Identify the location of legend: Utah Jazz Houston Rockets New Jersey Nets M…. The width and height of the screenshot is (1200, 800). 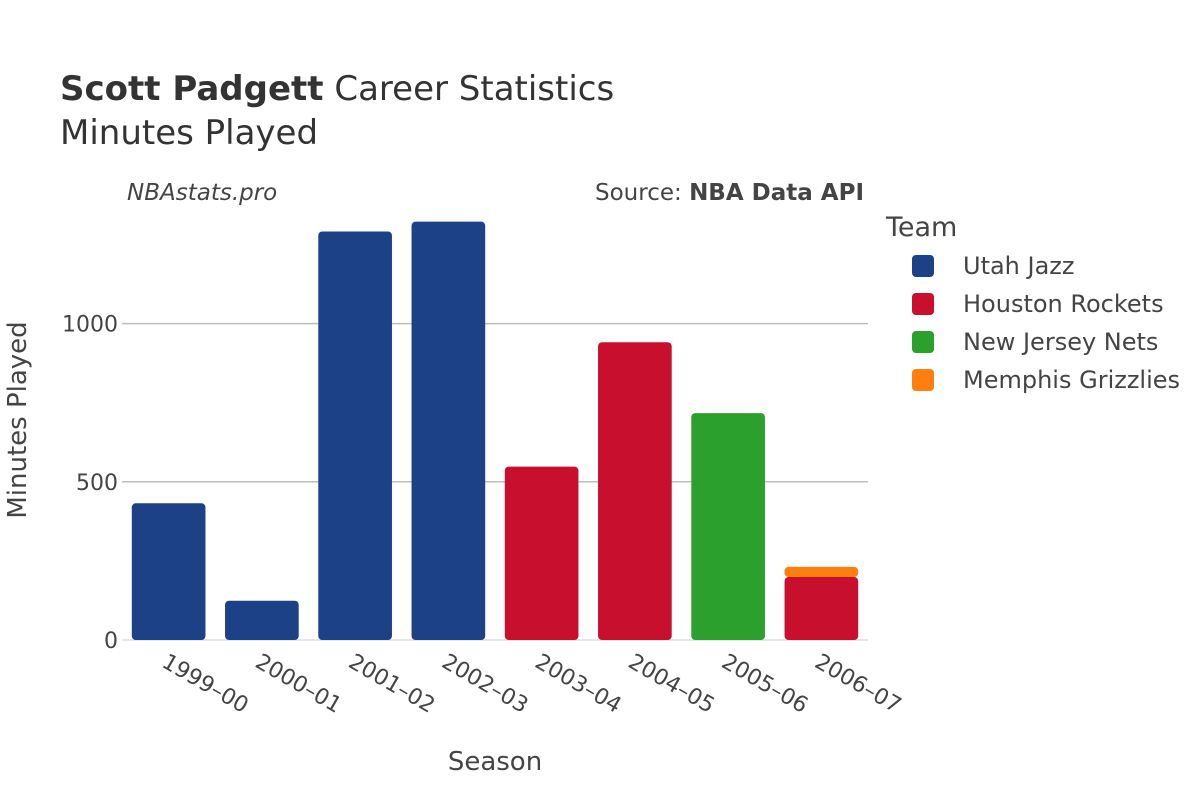
(1046, 323).